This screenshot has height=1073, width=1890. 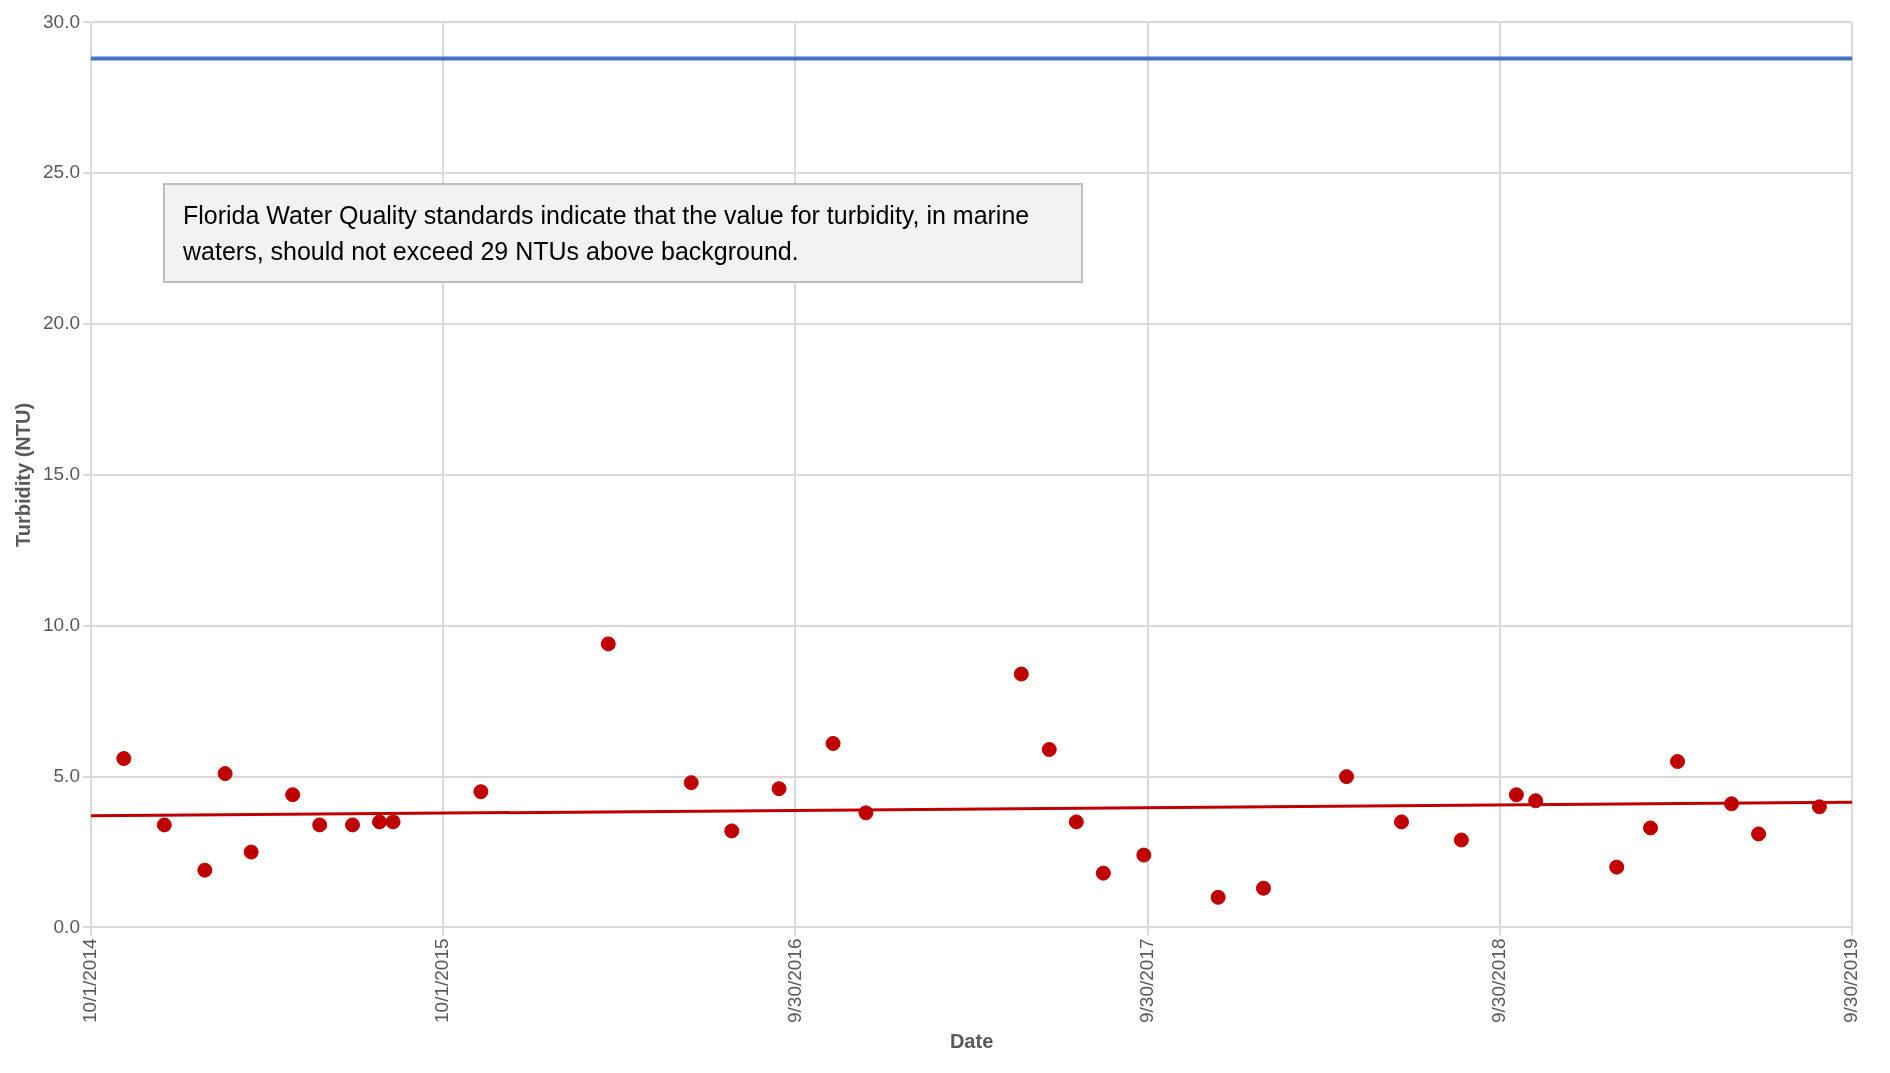 What do you see at coordinates (61, 21) in the screenshot?
I see `y-tick-label: 30.0` at bounding box center [61, 21].